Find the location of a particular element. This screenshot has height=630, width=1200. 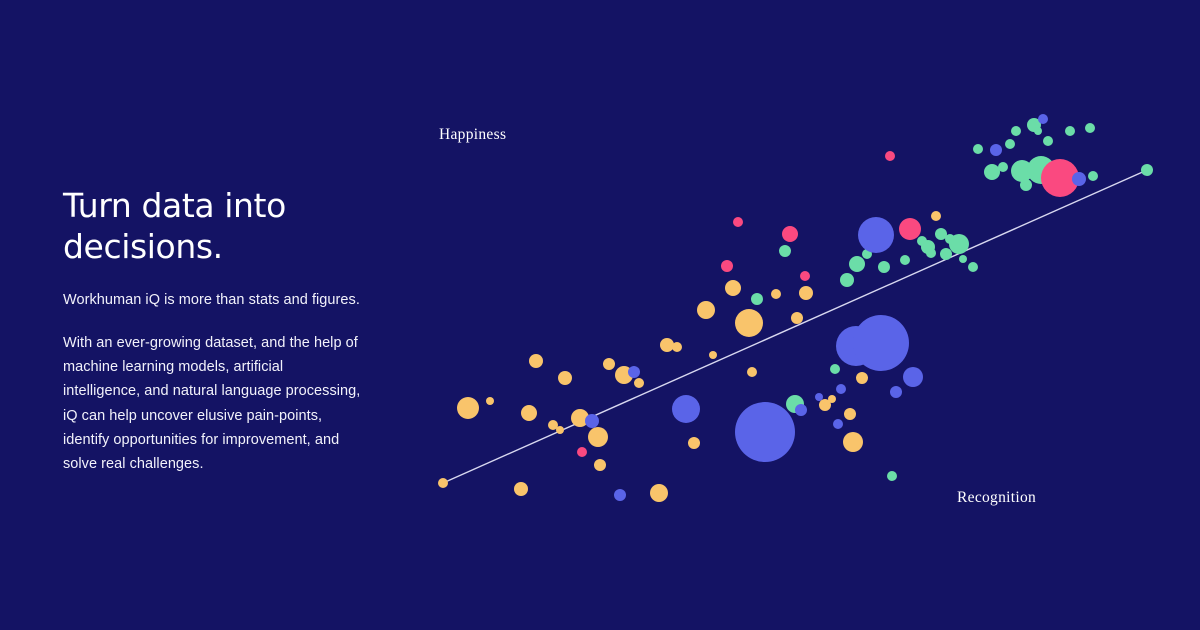

page-title: Turn data into decisions. is located at coordinates (174, 226).